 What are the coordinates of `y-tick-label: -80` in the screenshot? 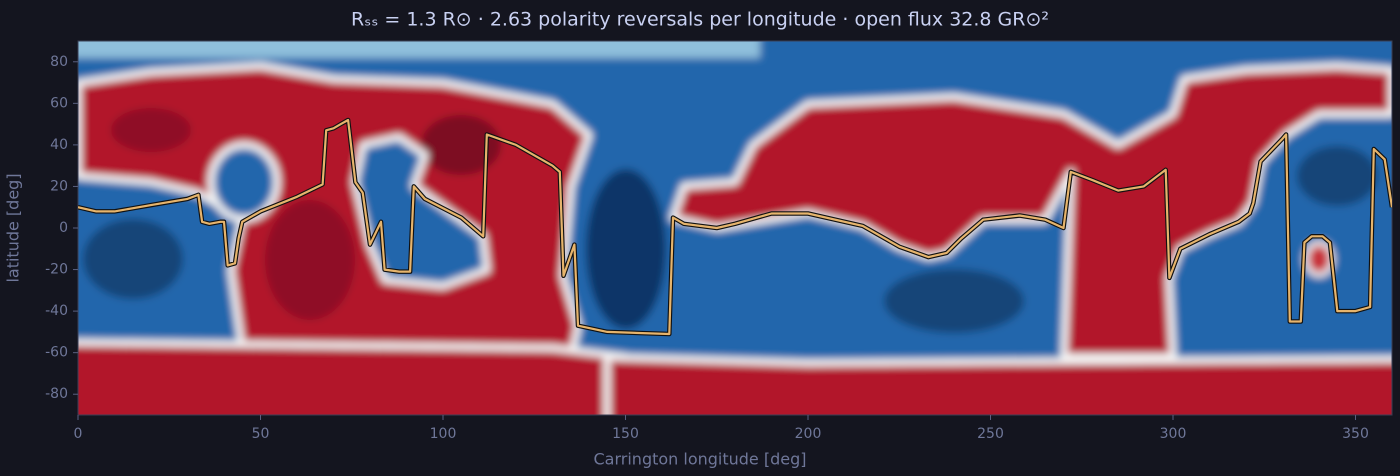 It's located at (56, 394).